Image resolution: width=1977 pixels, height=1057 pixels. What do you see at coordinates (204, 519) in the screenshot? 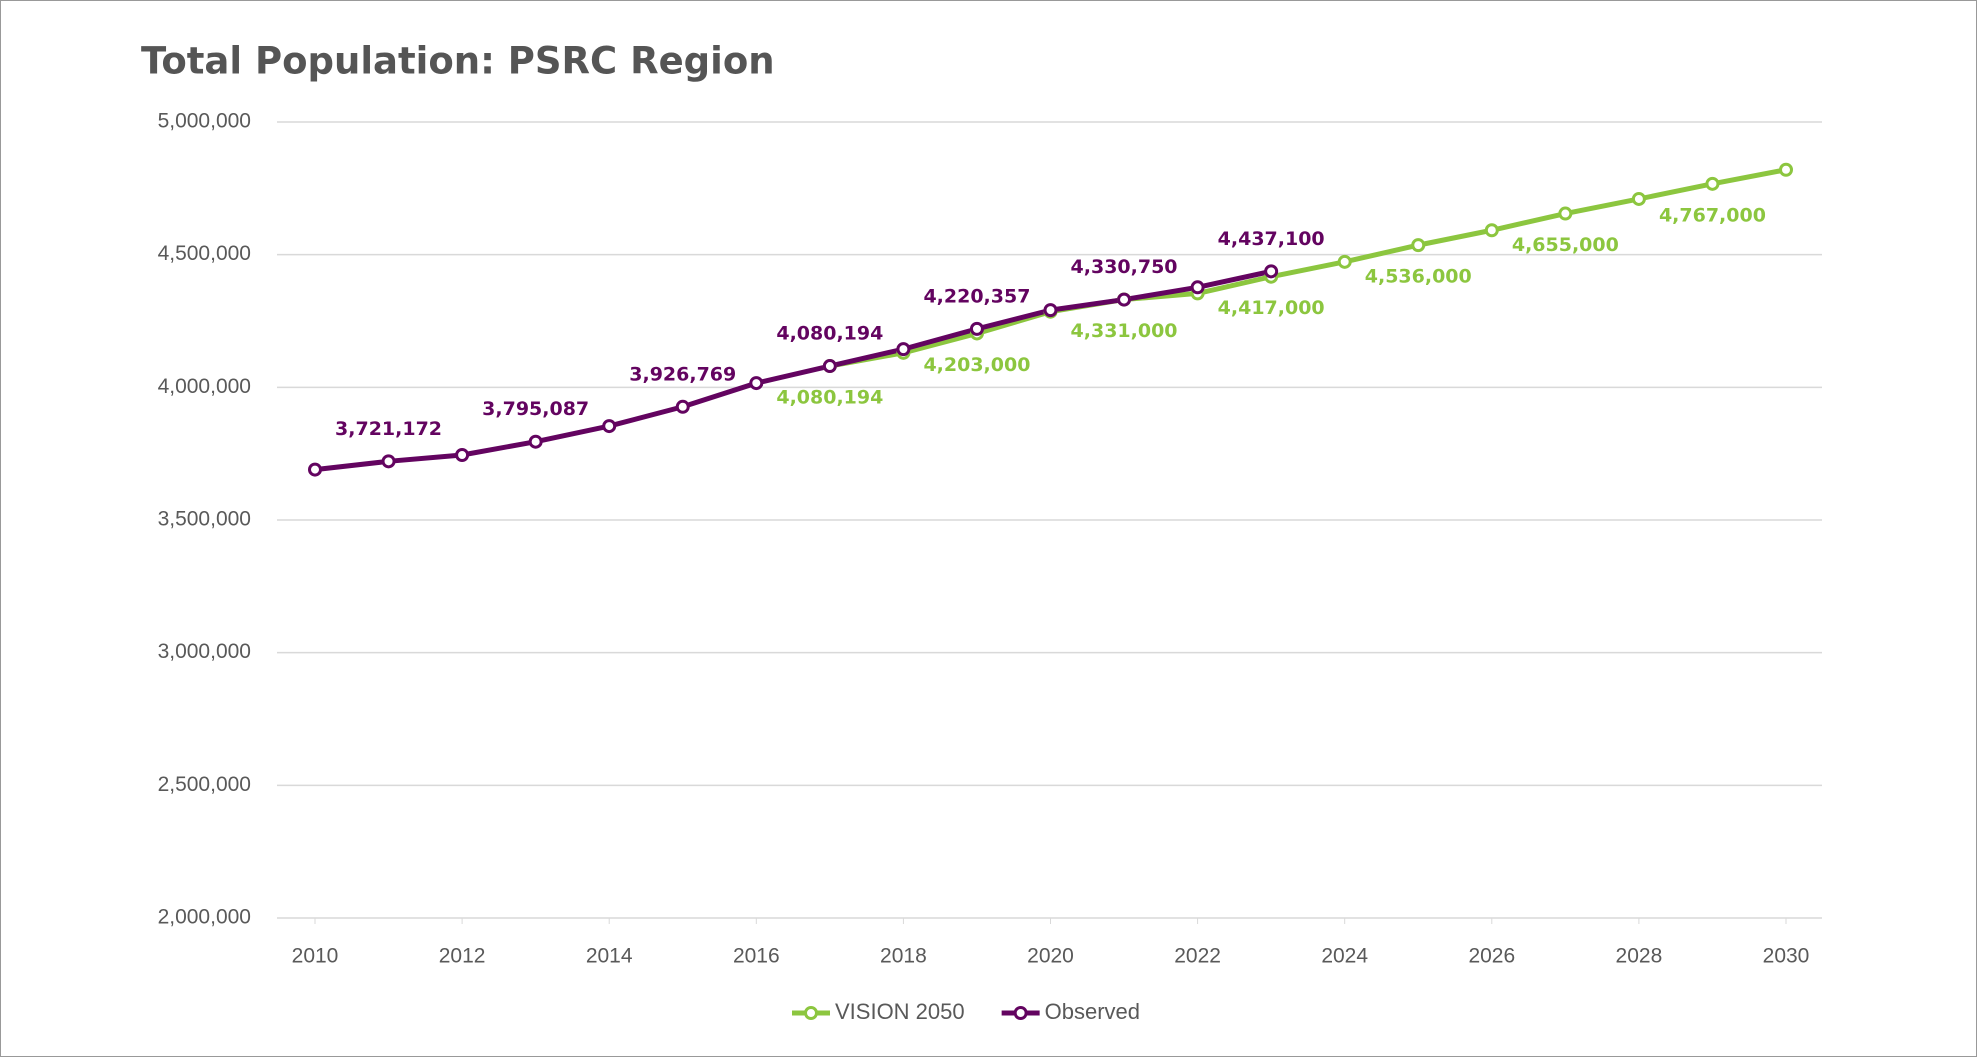
I see `y-tick-label: 3,500,000` at bounding box center [204, 519].